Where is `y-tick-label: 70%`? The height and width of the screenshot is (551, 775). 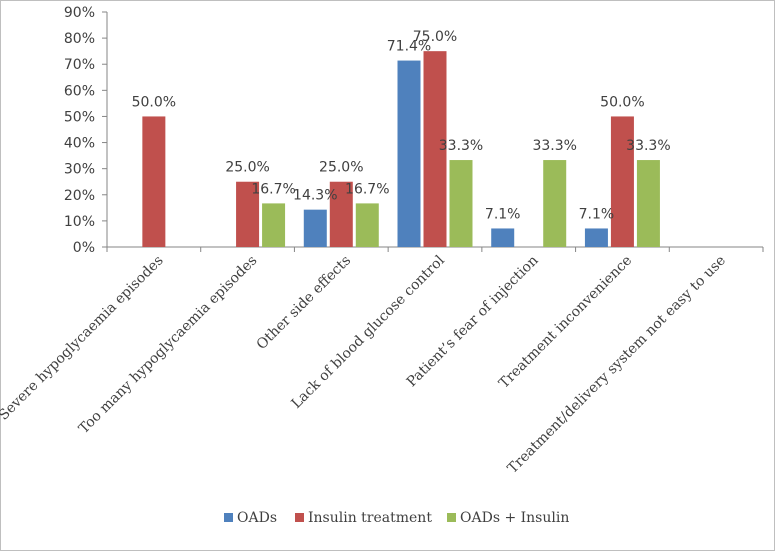
y-tick-label: 70% is located at coordinates (79, 65).